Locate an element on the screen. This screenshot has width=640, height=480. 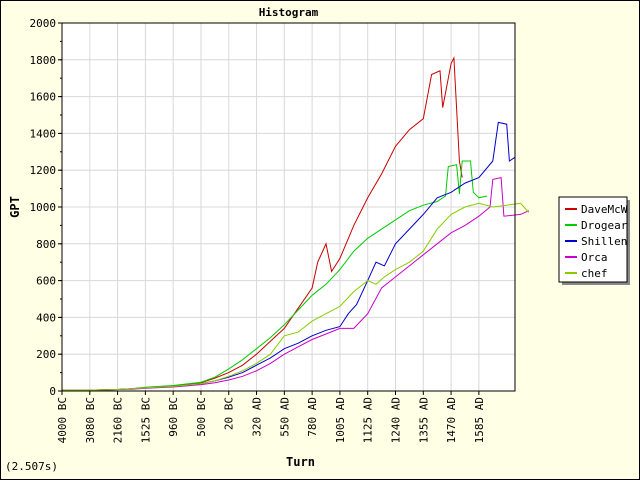
x-tick-label: 1525 BC is located at coordinates (145, 420).